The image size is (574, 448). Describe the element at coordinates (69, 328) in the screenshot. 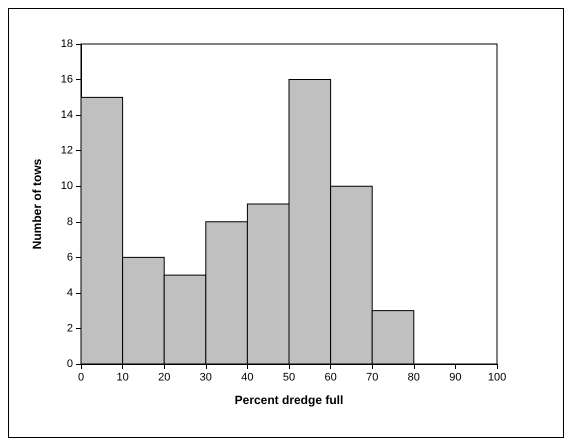

I see `y-tick-label: 2` at that location.